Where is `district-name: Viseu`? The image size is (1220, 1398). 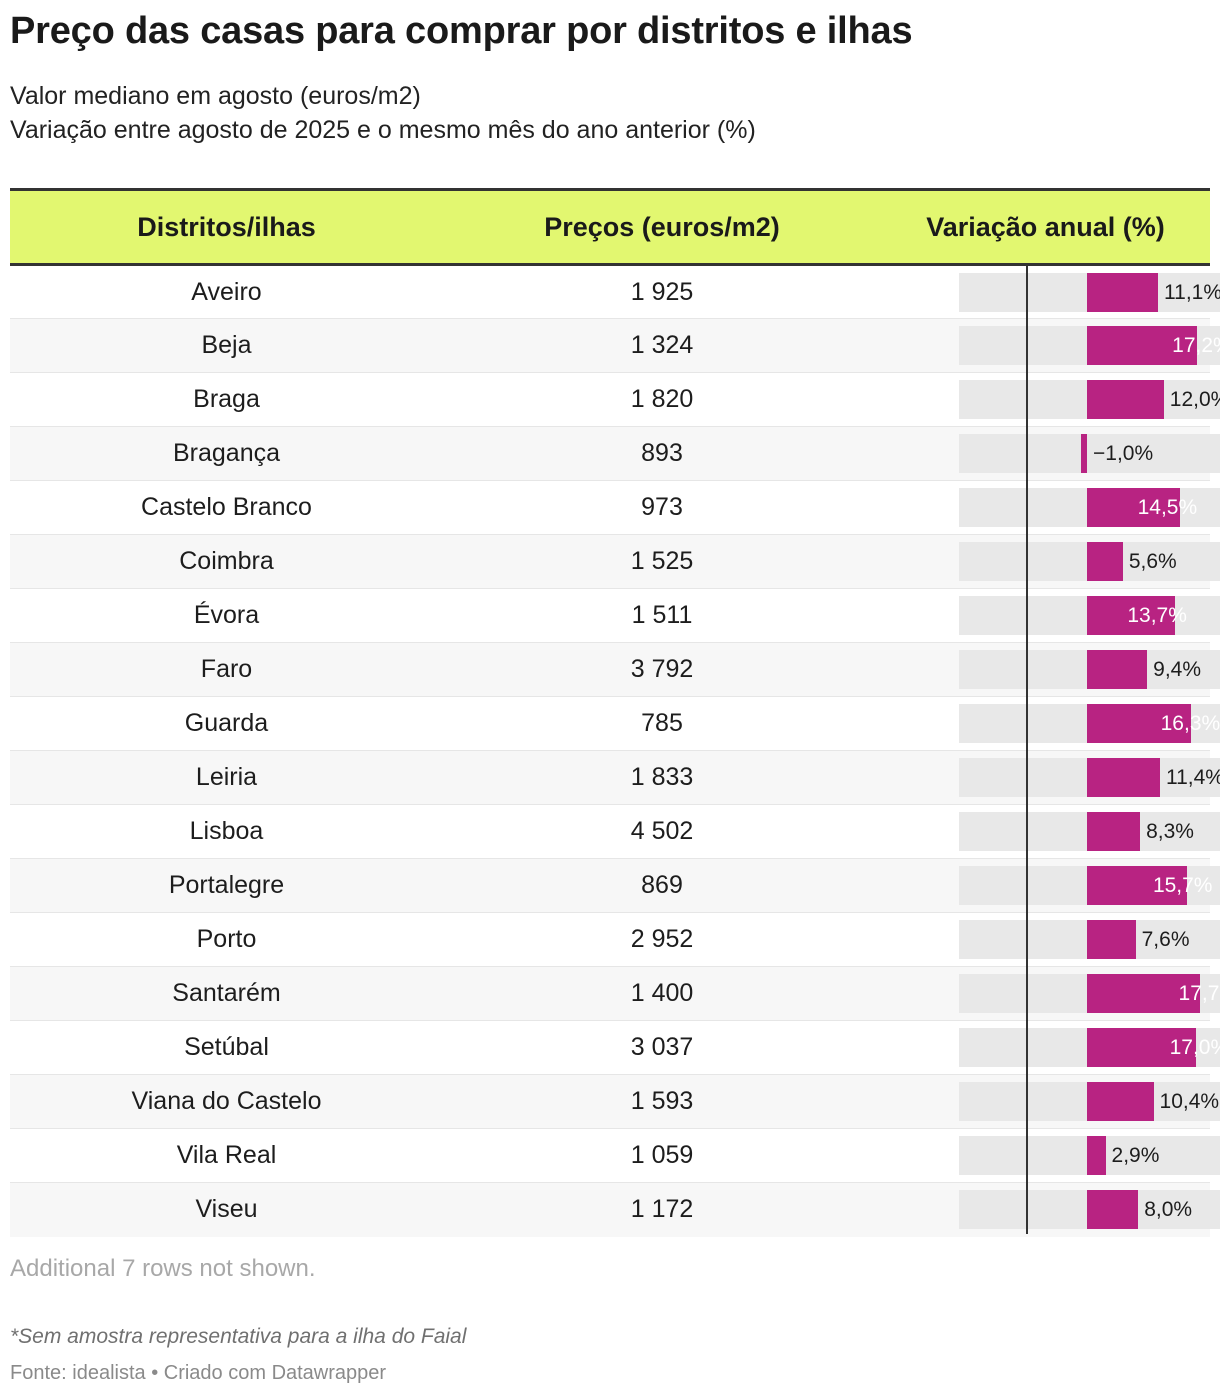
district-name: Viseu is located at coordinates (226, 1209).